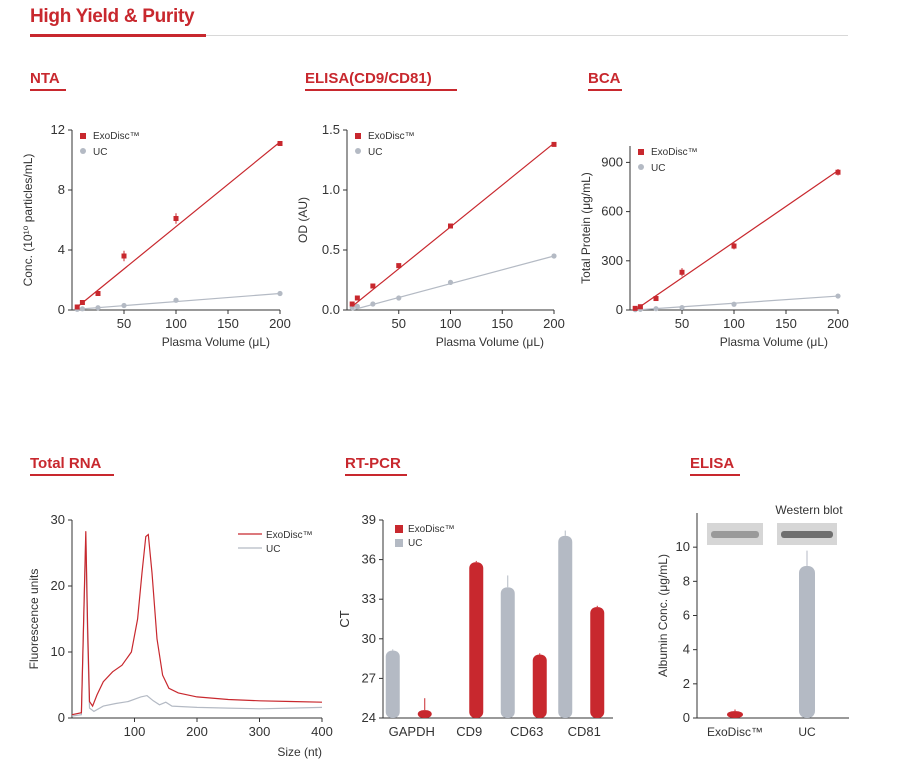 This screenshot has width=899, height=773. Describe the element at coordinates (641, 167) in the screenshot. I see `bca-legend-marker` at that location.